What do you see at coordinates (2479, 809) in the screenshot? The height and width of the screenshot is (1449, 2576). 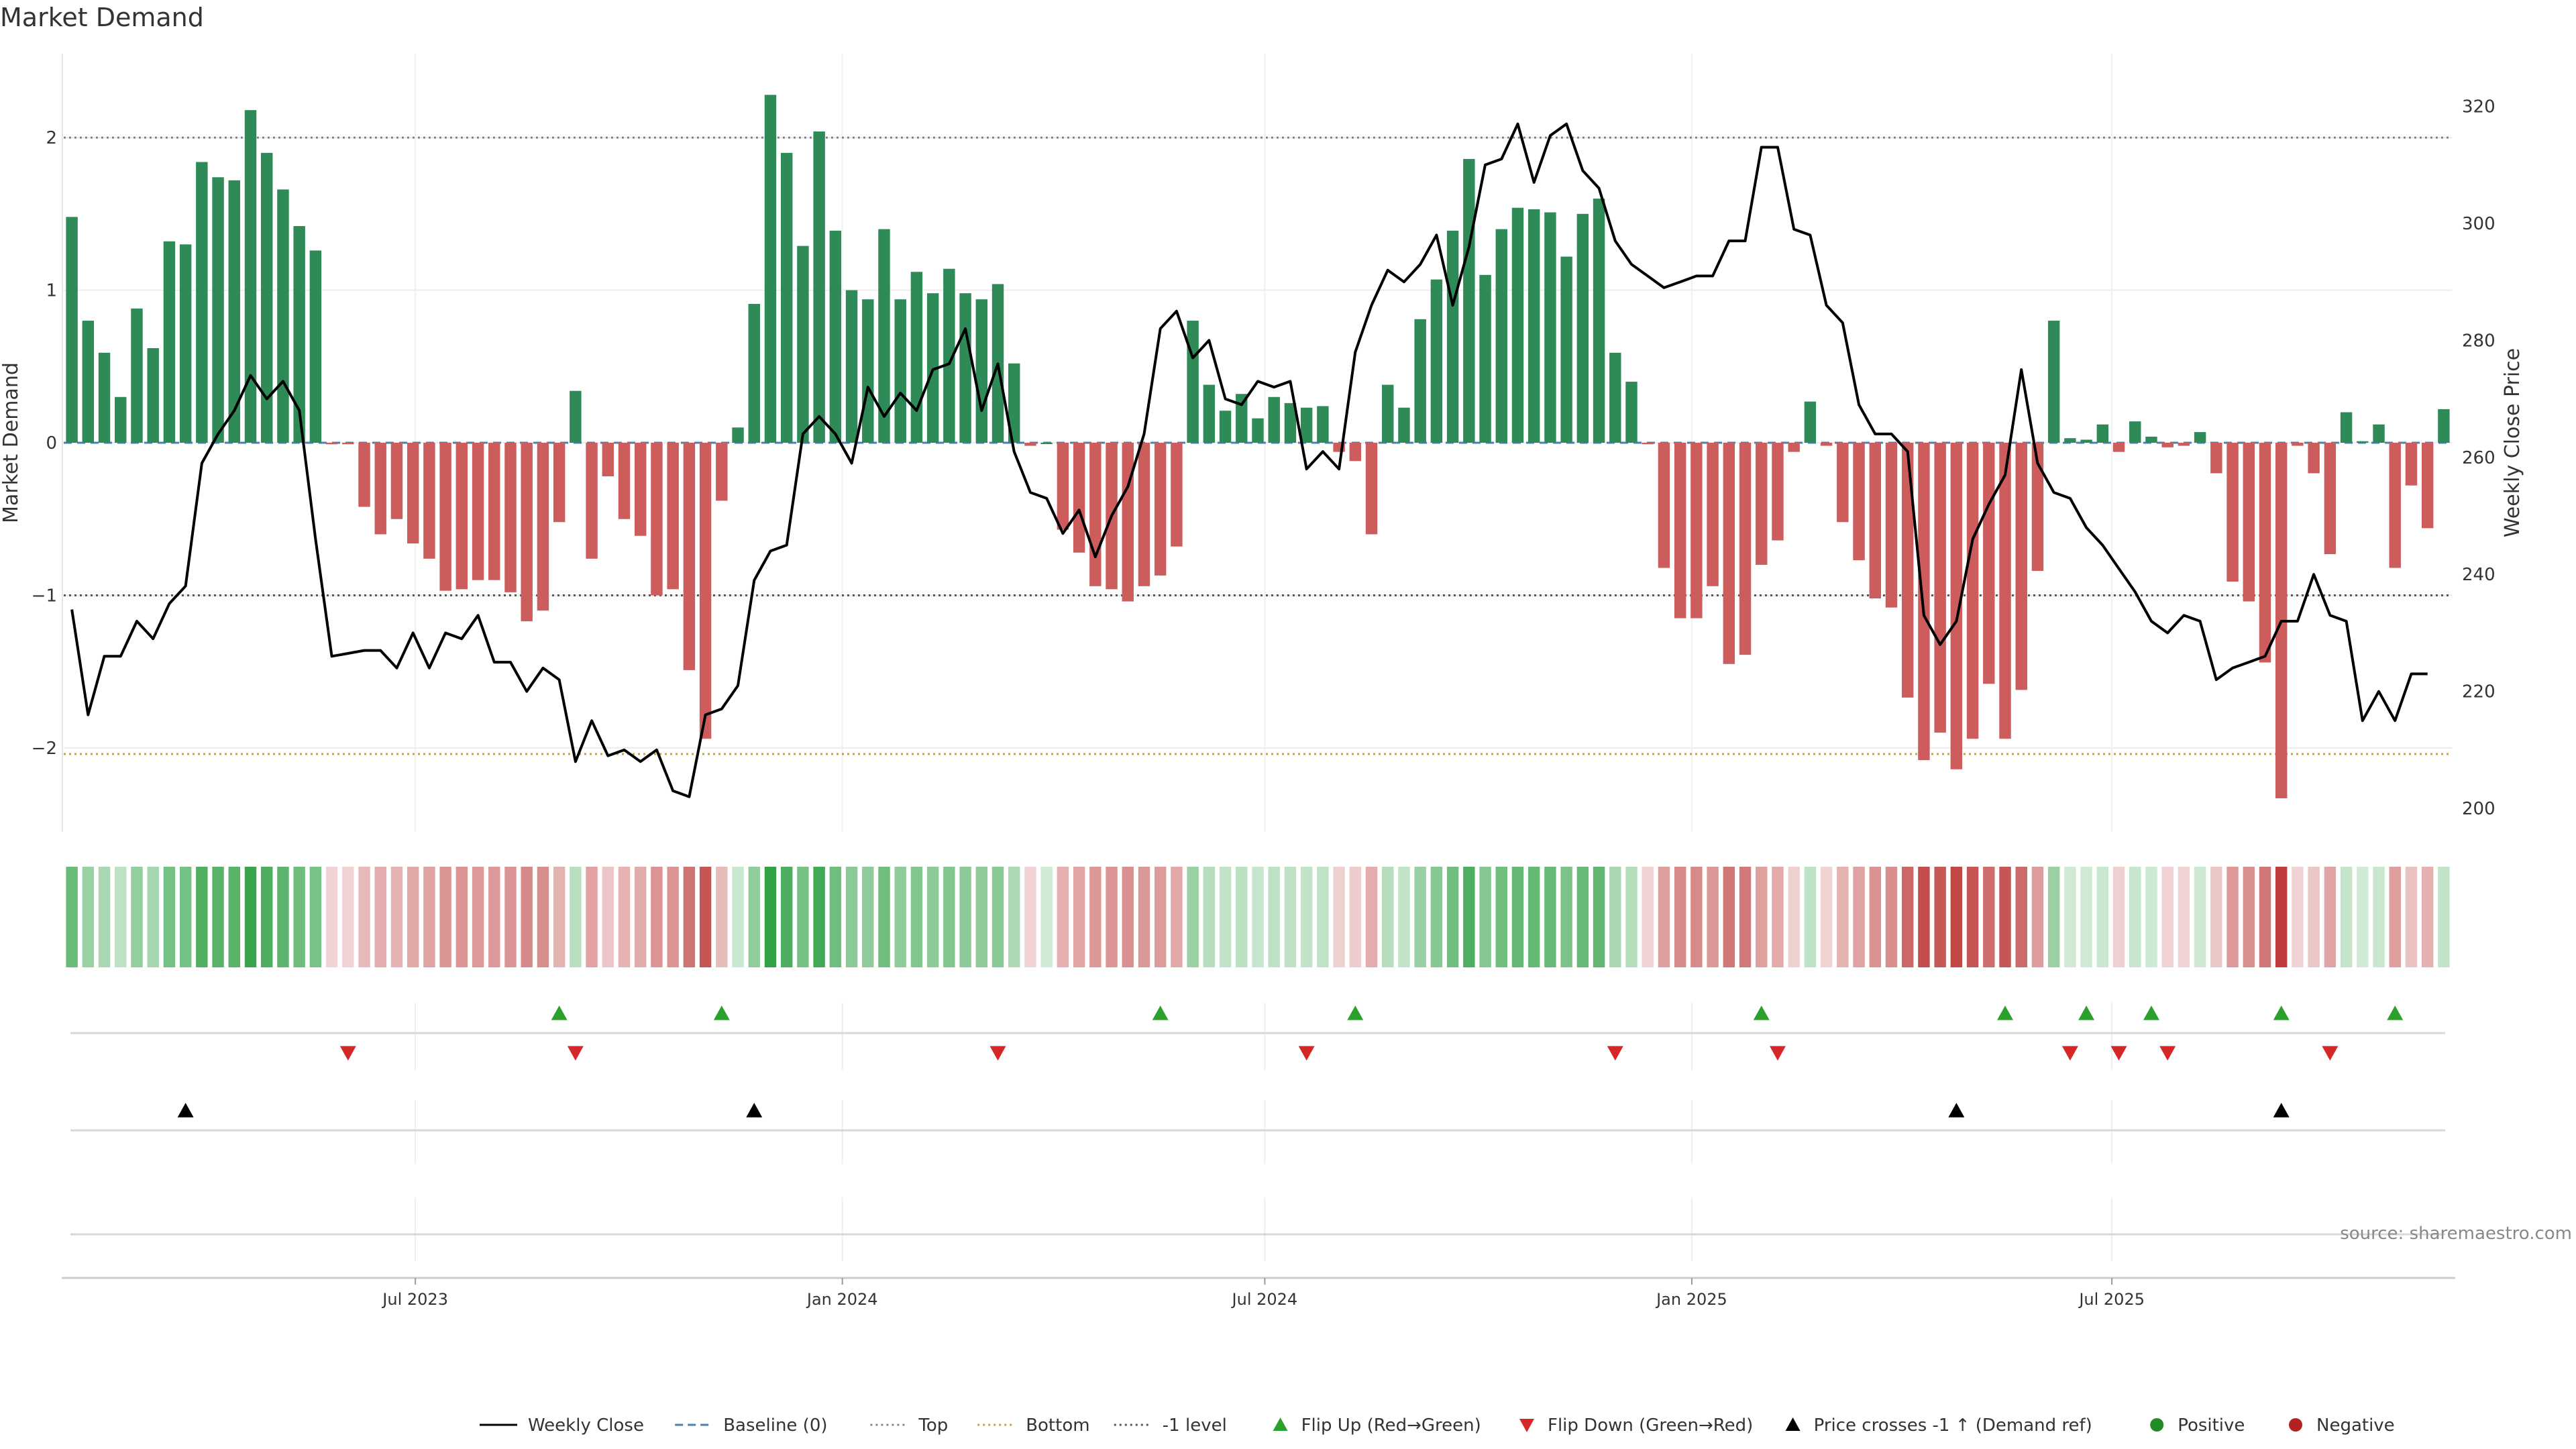 I see `y2-tick-label: 200` at bounding box center [2479, 809].